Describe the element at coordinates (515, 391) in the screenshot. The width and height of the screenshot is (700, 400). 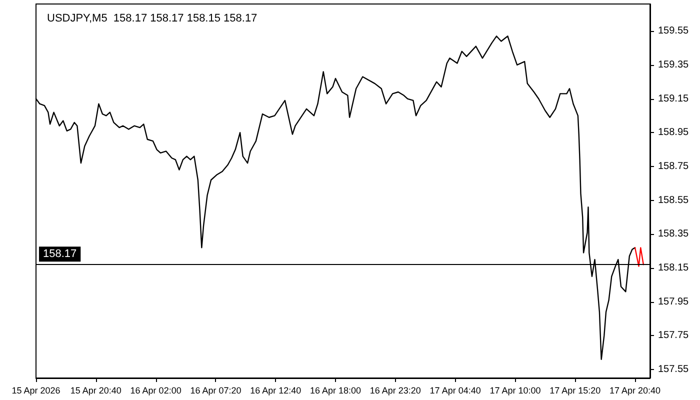
I see `x-tick-label: 17 Apr 10:00` at that location.